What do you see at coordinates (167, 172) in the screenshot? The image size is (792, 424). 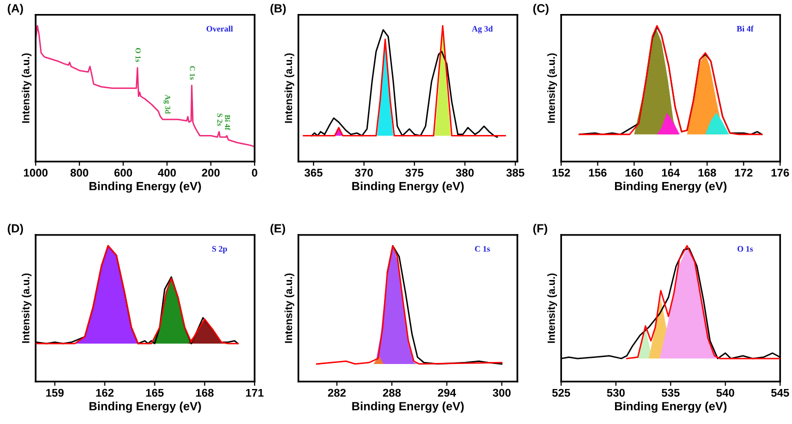 I see `x-tick-label: 400` at bounding box center [167, 172].